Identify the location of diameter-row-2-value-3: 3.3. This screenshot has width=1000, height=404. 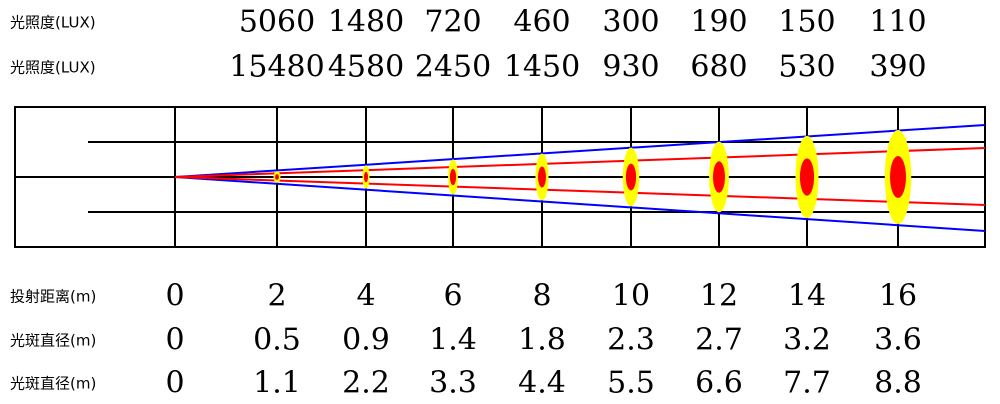
(453, 383).